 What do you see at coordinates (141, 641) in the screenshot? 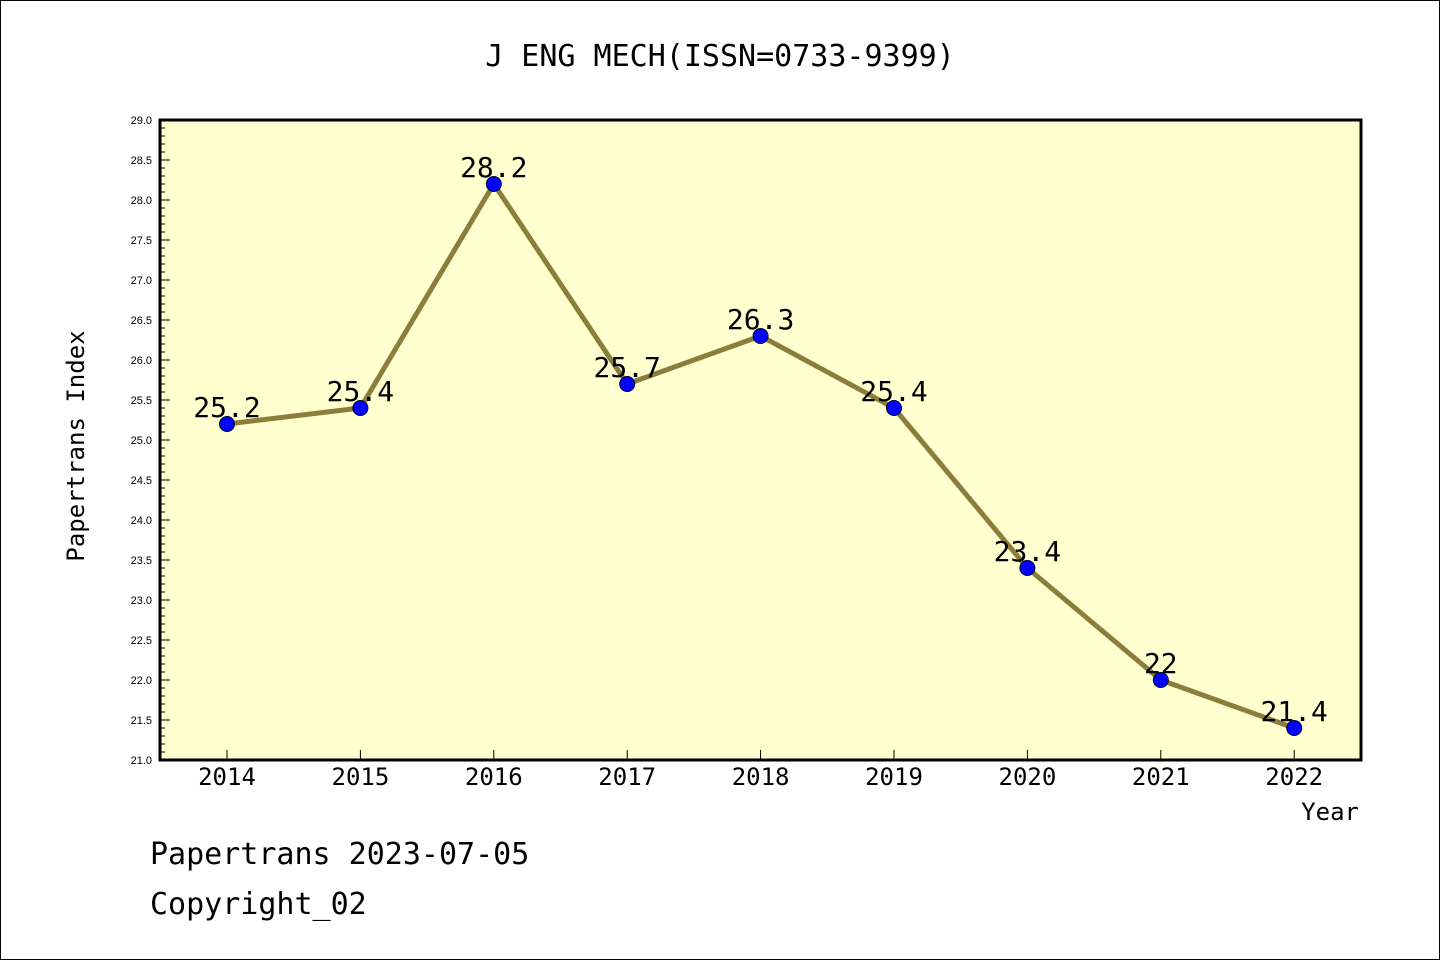
I see `y-tick-label: 22.5` at bounding box center [141, 641].